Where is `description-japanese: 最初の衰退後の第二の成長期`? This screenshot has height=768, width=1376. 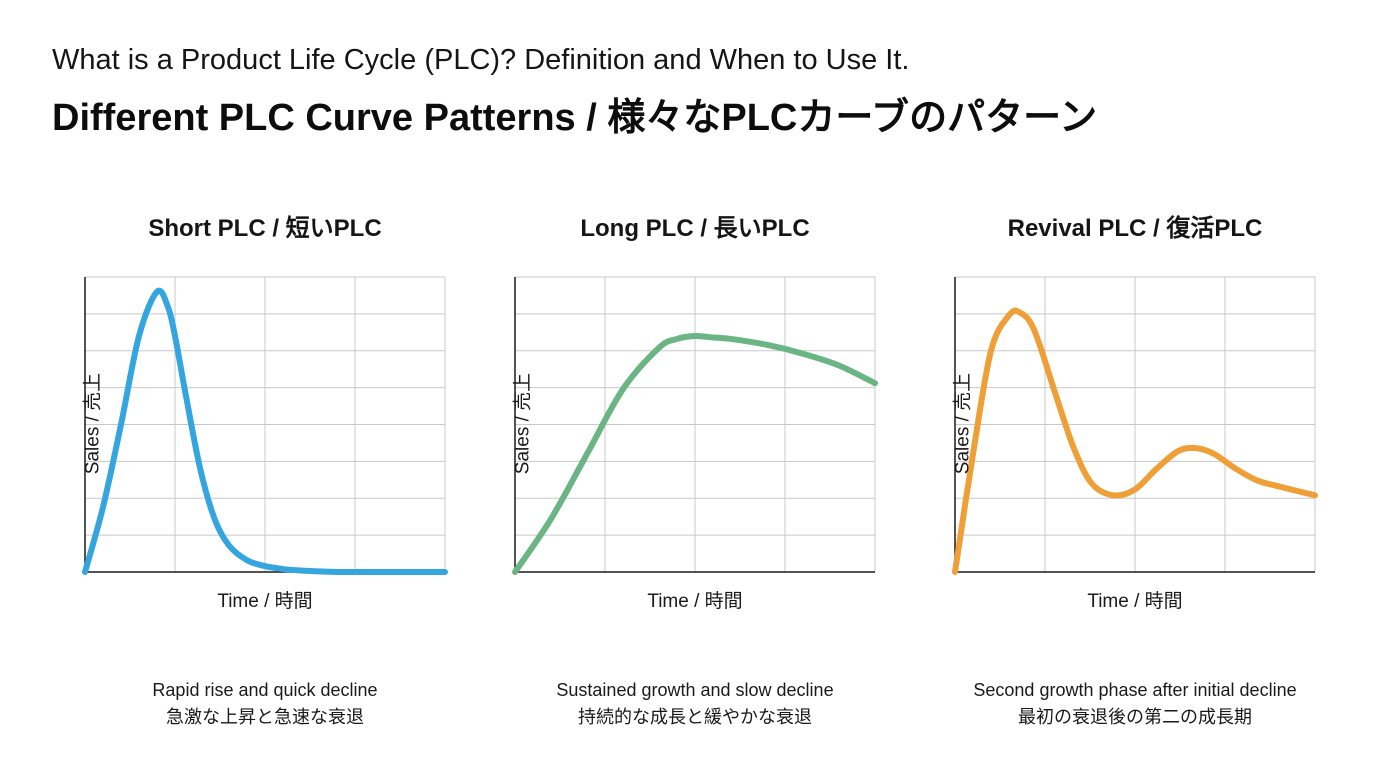
description-japanese: 最初の衰退後の第二の成長期 is located at coordinates (1135, 717).